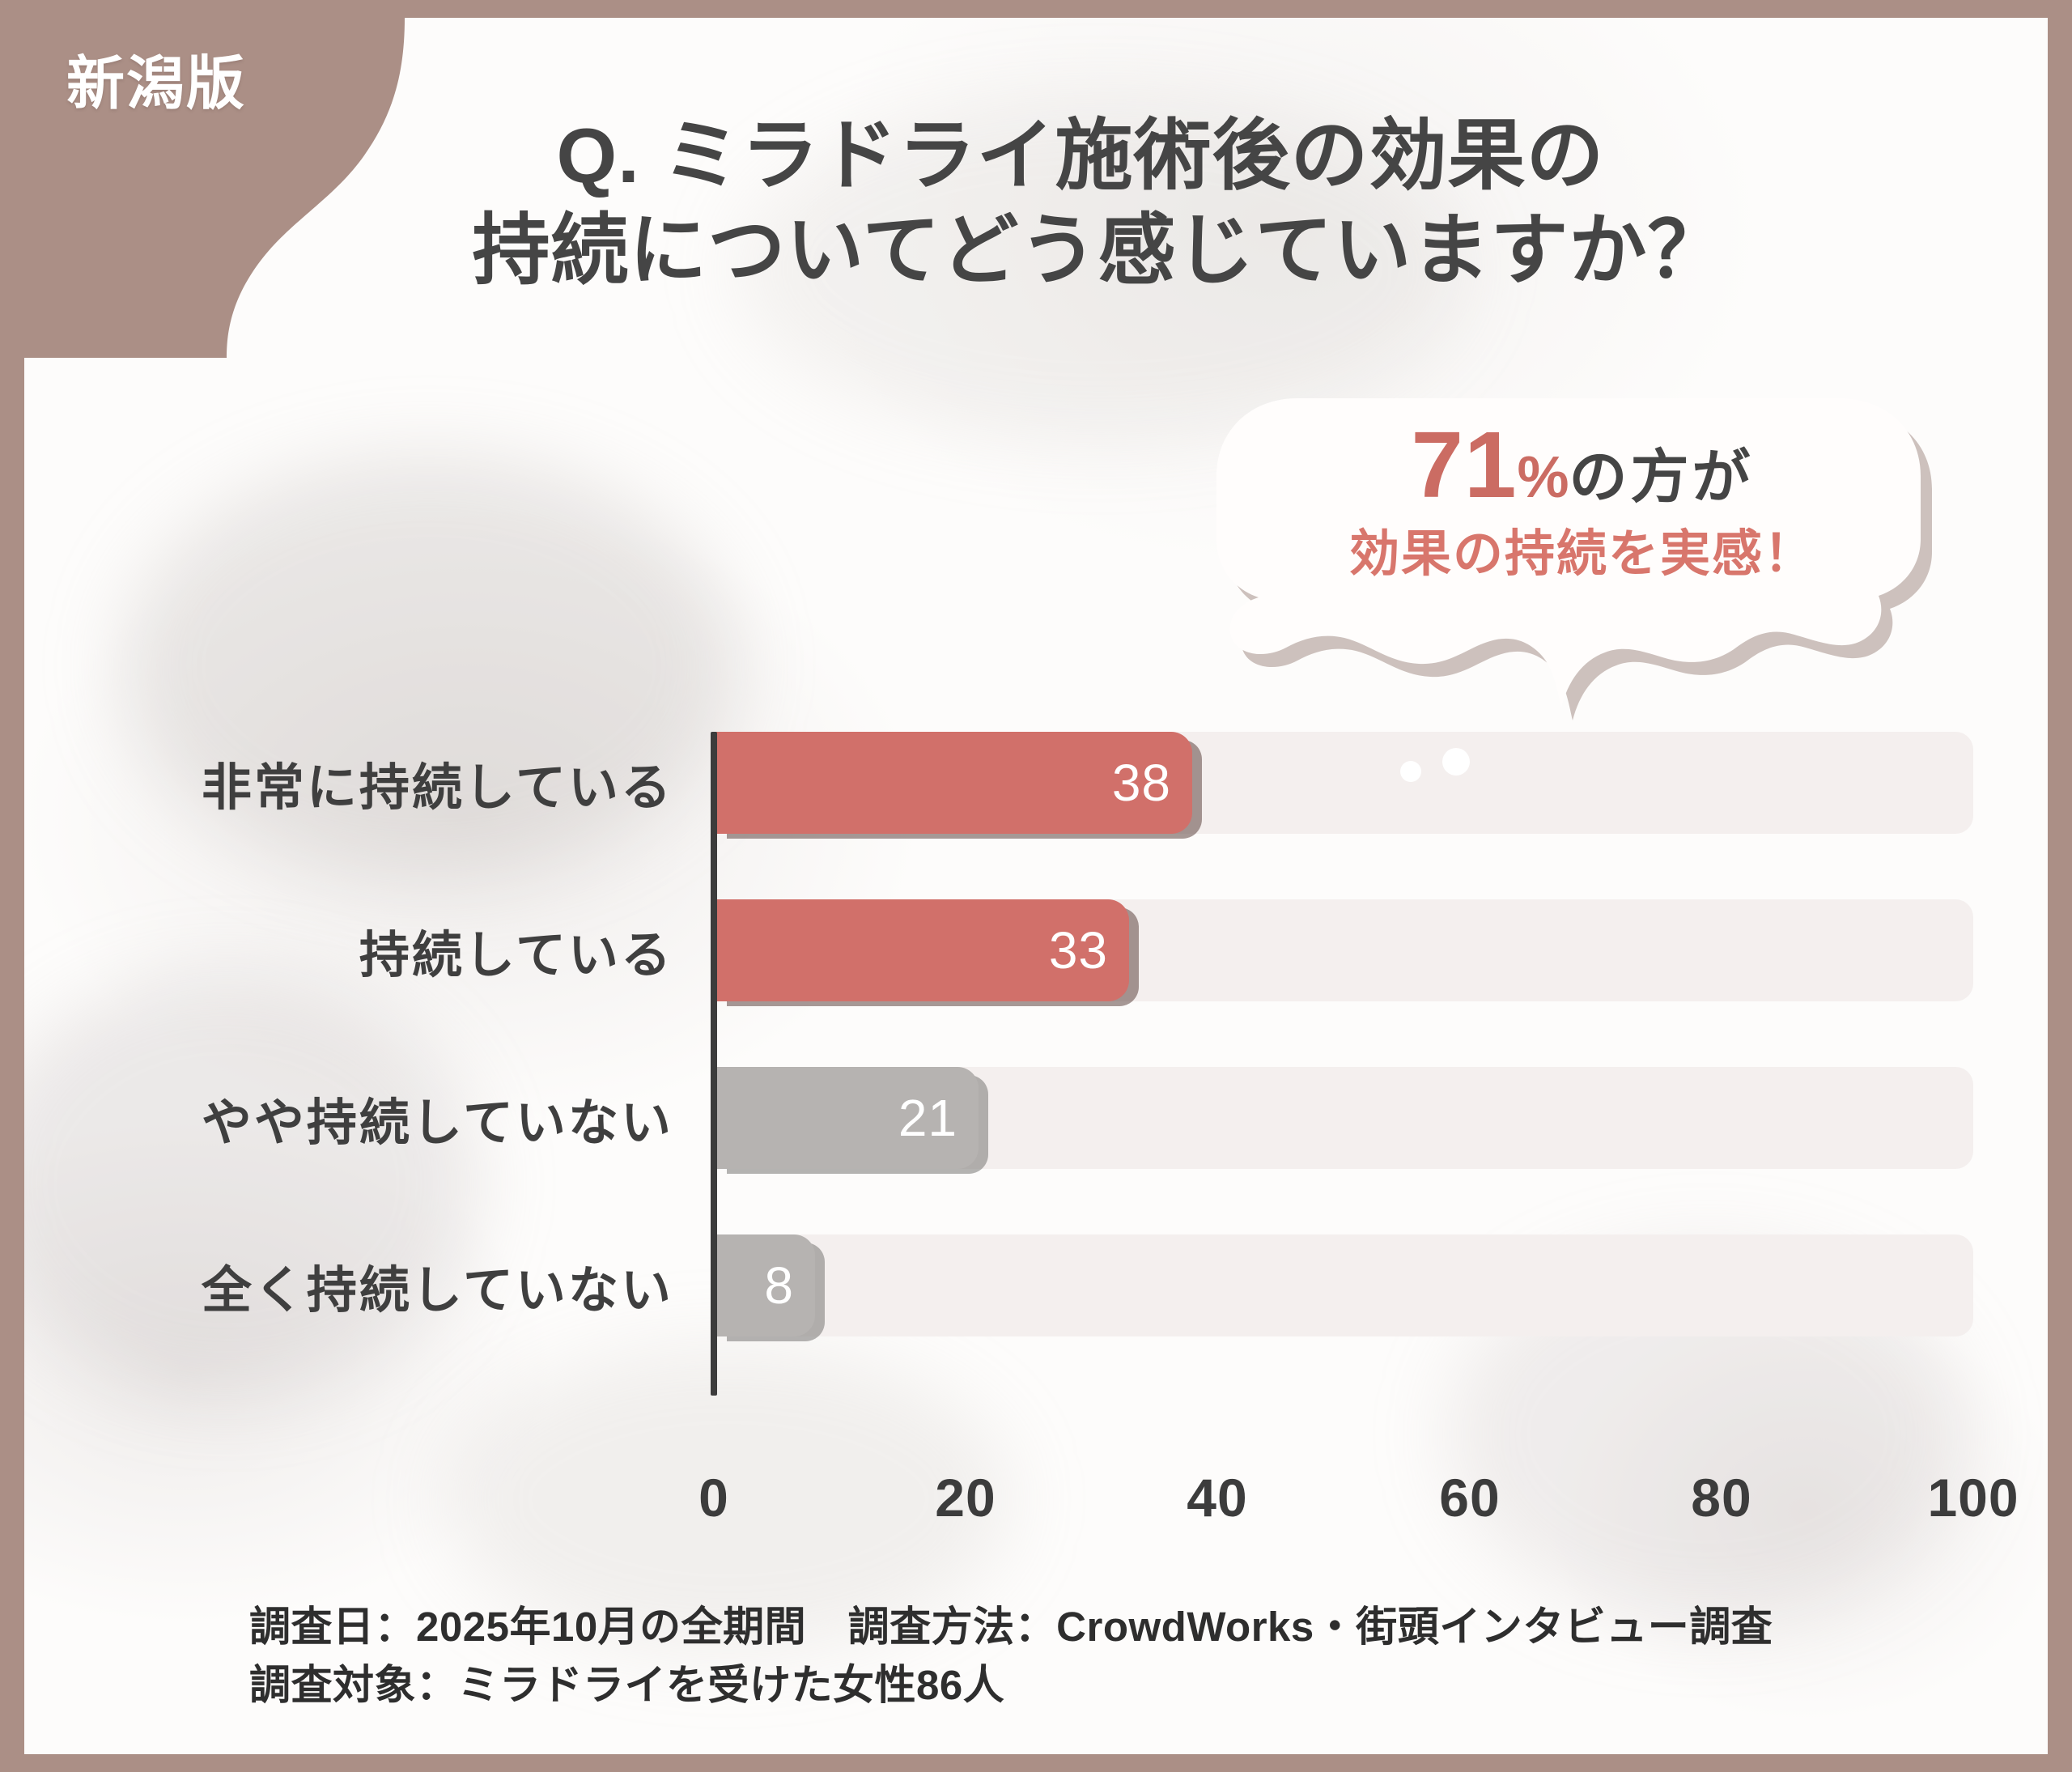 This screenshot has width=2072, height=1772. I want to click on bubble-percent-sign: %, so click(1543, 478).